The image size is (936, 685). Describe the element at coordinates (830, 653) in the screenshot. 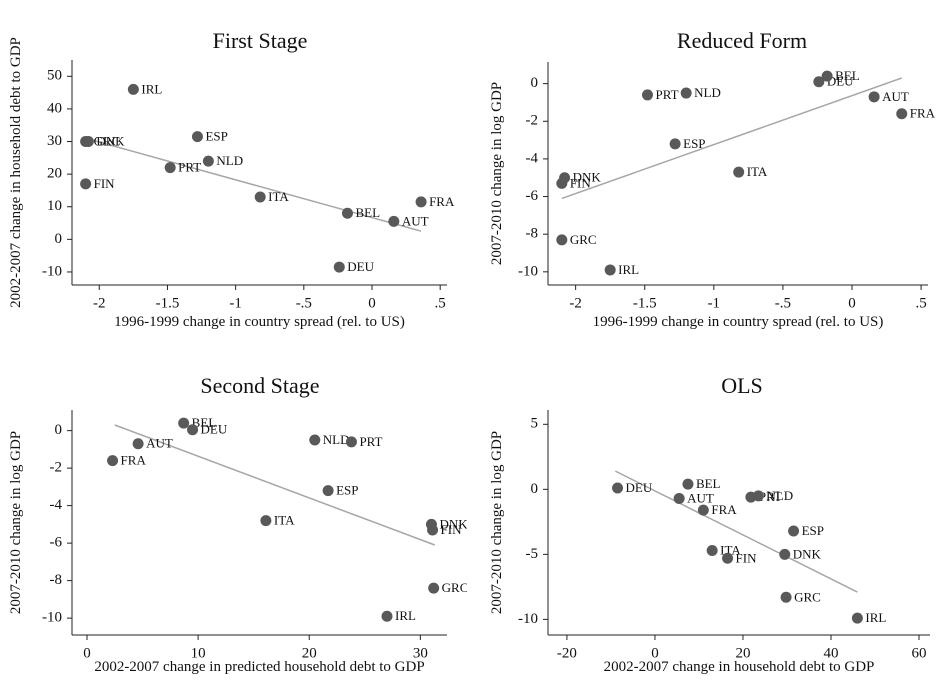

I see `x-tick-label: 40` at that location.